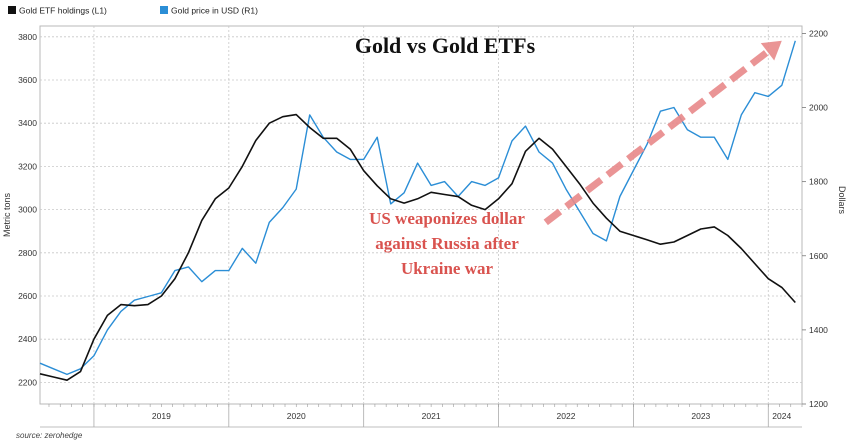 The height and width of the screenshot is (442, 848). What do you see at coordinates (815, 218) in the screenshot?
I see `right-axis: 1200 1400 1600 1800 2000 2200` at bounding box center [815, 218].